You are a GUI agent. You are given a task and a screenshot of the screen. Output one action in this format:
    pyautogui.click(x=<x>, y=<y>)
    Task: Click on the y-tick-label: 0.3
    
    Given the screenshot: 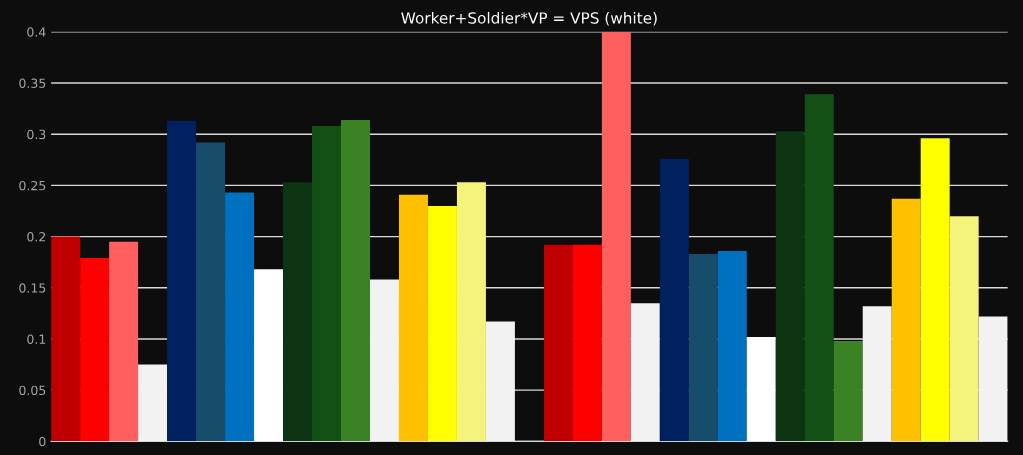 What is the action you would take?
    pyautogui.click(x=36, y=134)
    